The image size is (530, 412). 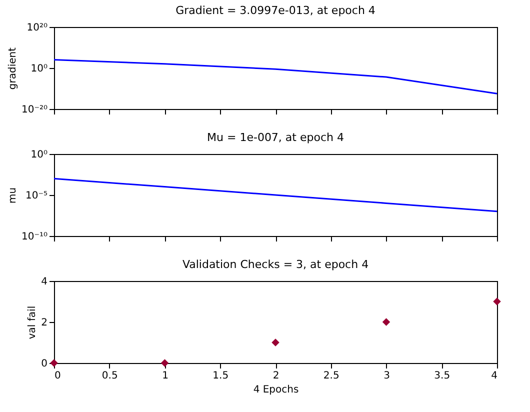 What do you see at coordinates (44, 364) in the screenshot?
I see `y-tick-label: 0` at bounding box center [44, 364].